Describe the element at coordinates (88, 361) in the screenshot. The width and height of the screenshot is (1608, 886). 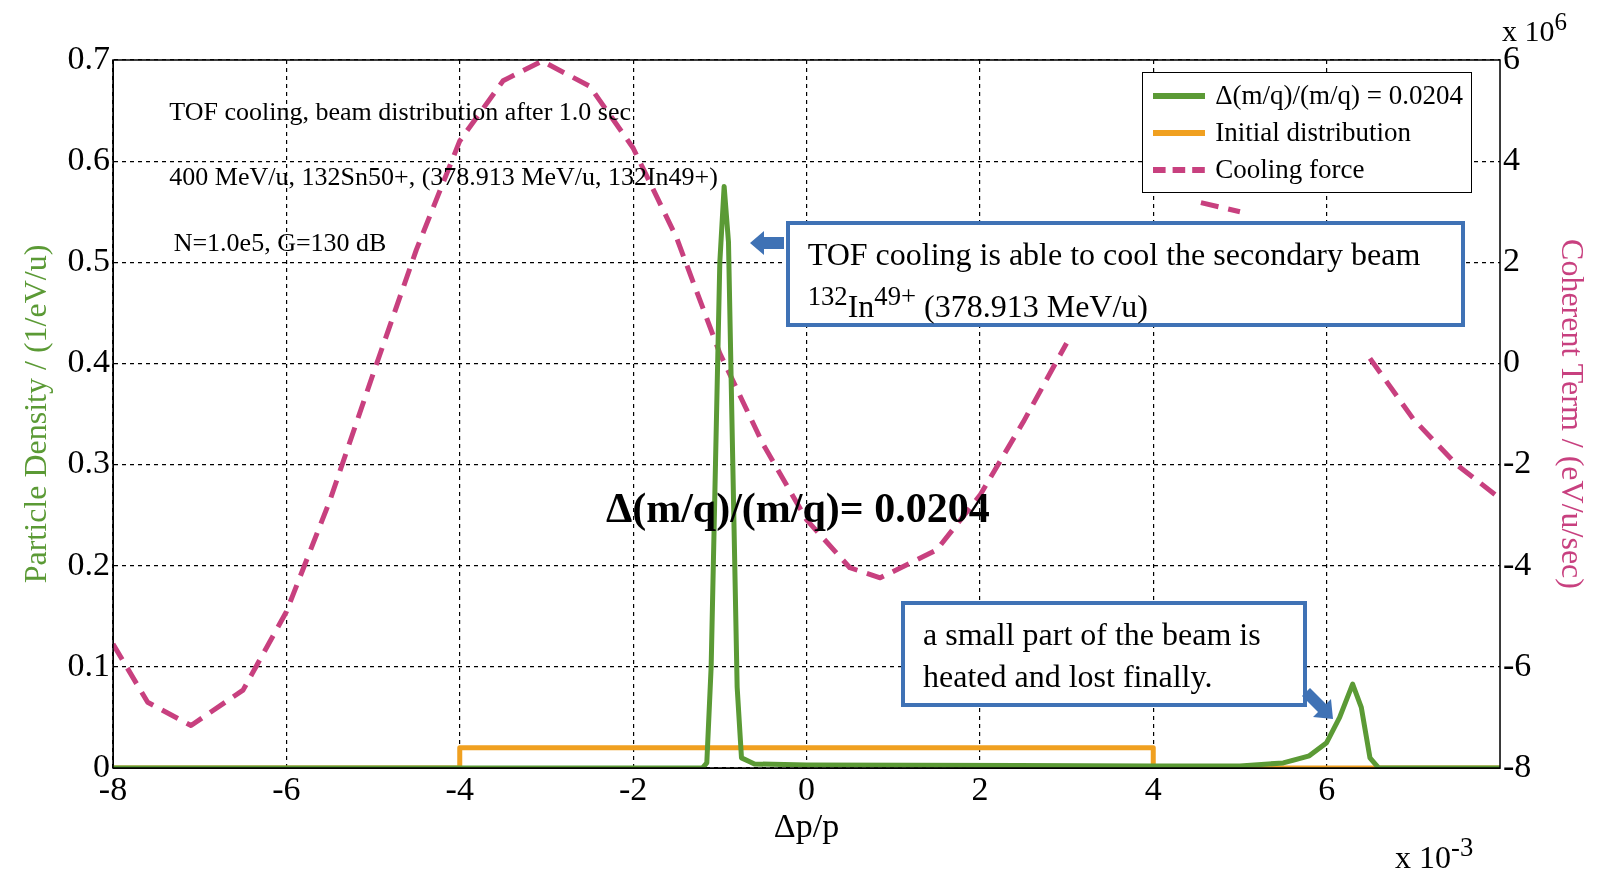
I see `y-tick-label: 0.4` at that location.